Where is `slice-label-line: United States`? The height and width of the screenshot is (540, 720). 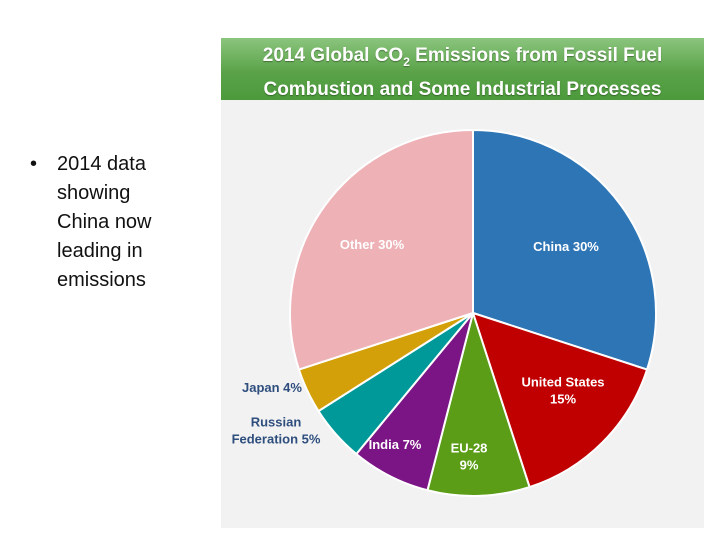 slice-label-line: United States is located at coordinates (562, 382).